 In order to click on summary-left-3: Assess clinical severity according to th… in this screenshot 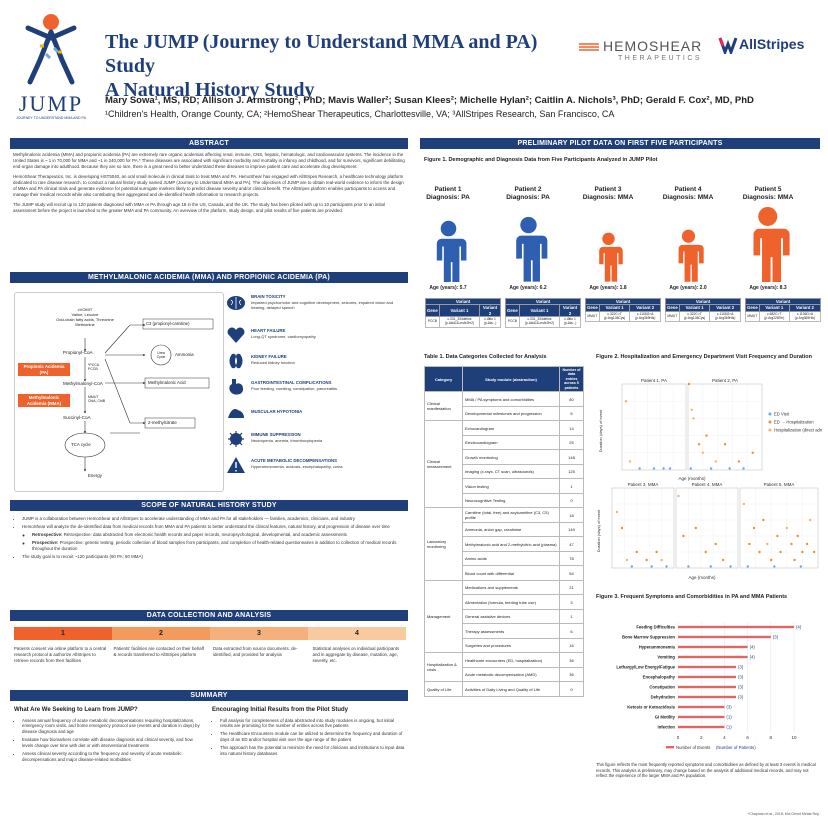, I will do `click(113, 757)`.